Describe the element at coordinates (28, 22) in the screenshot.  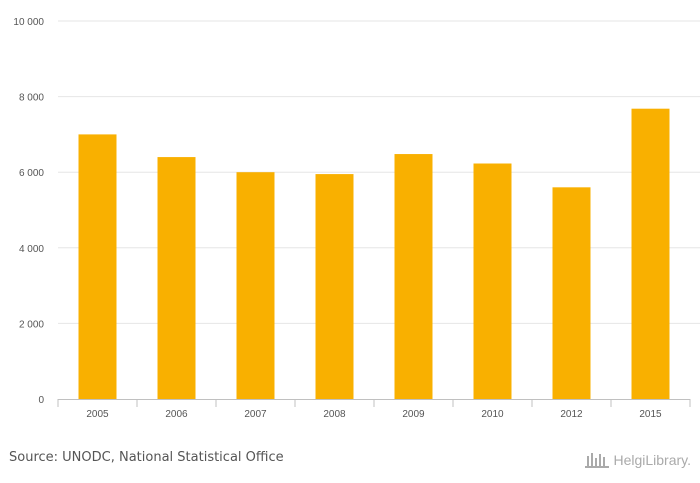
I see `y-tick-label: 10 000` at that location.